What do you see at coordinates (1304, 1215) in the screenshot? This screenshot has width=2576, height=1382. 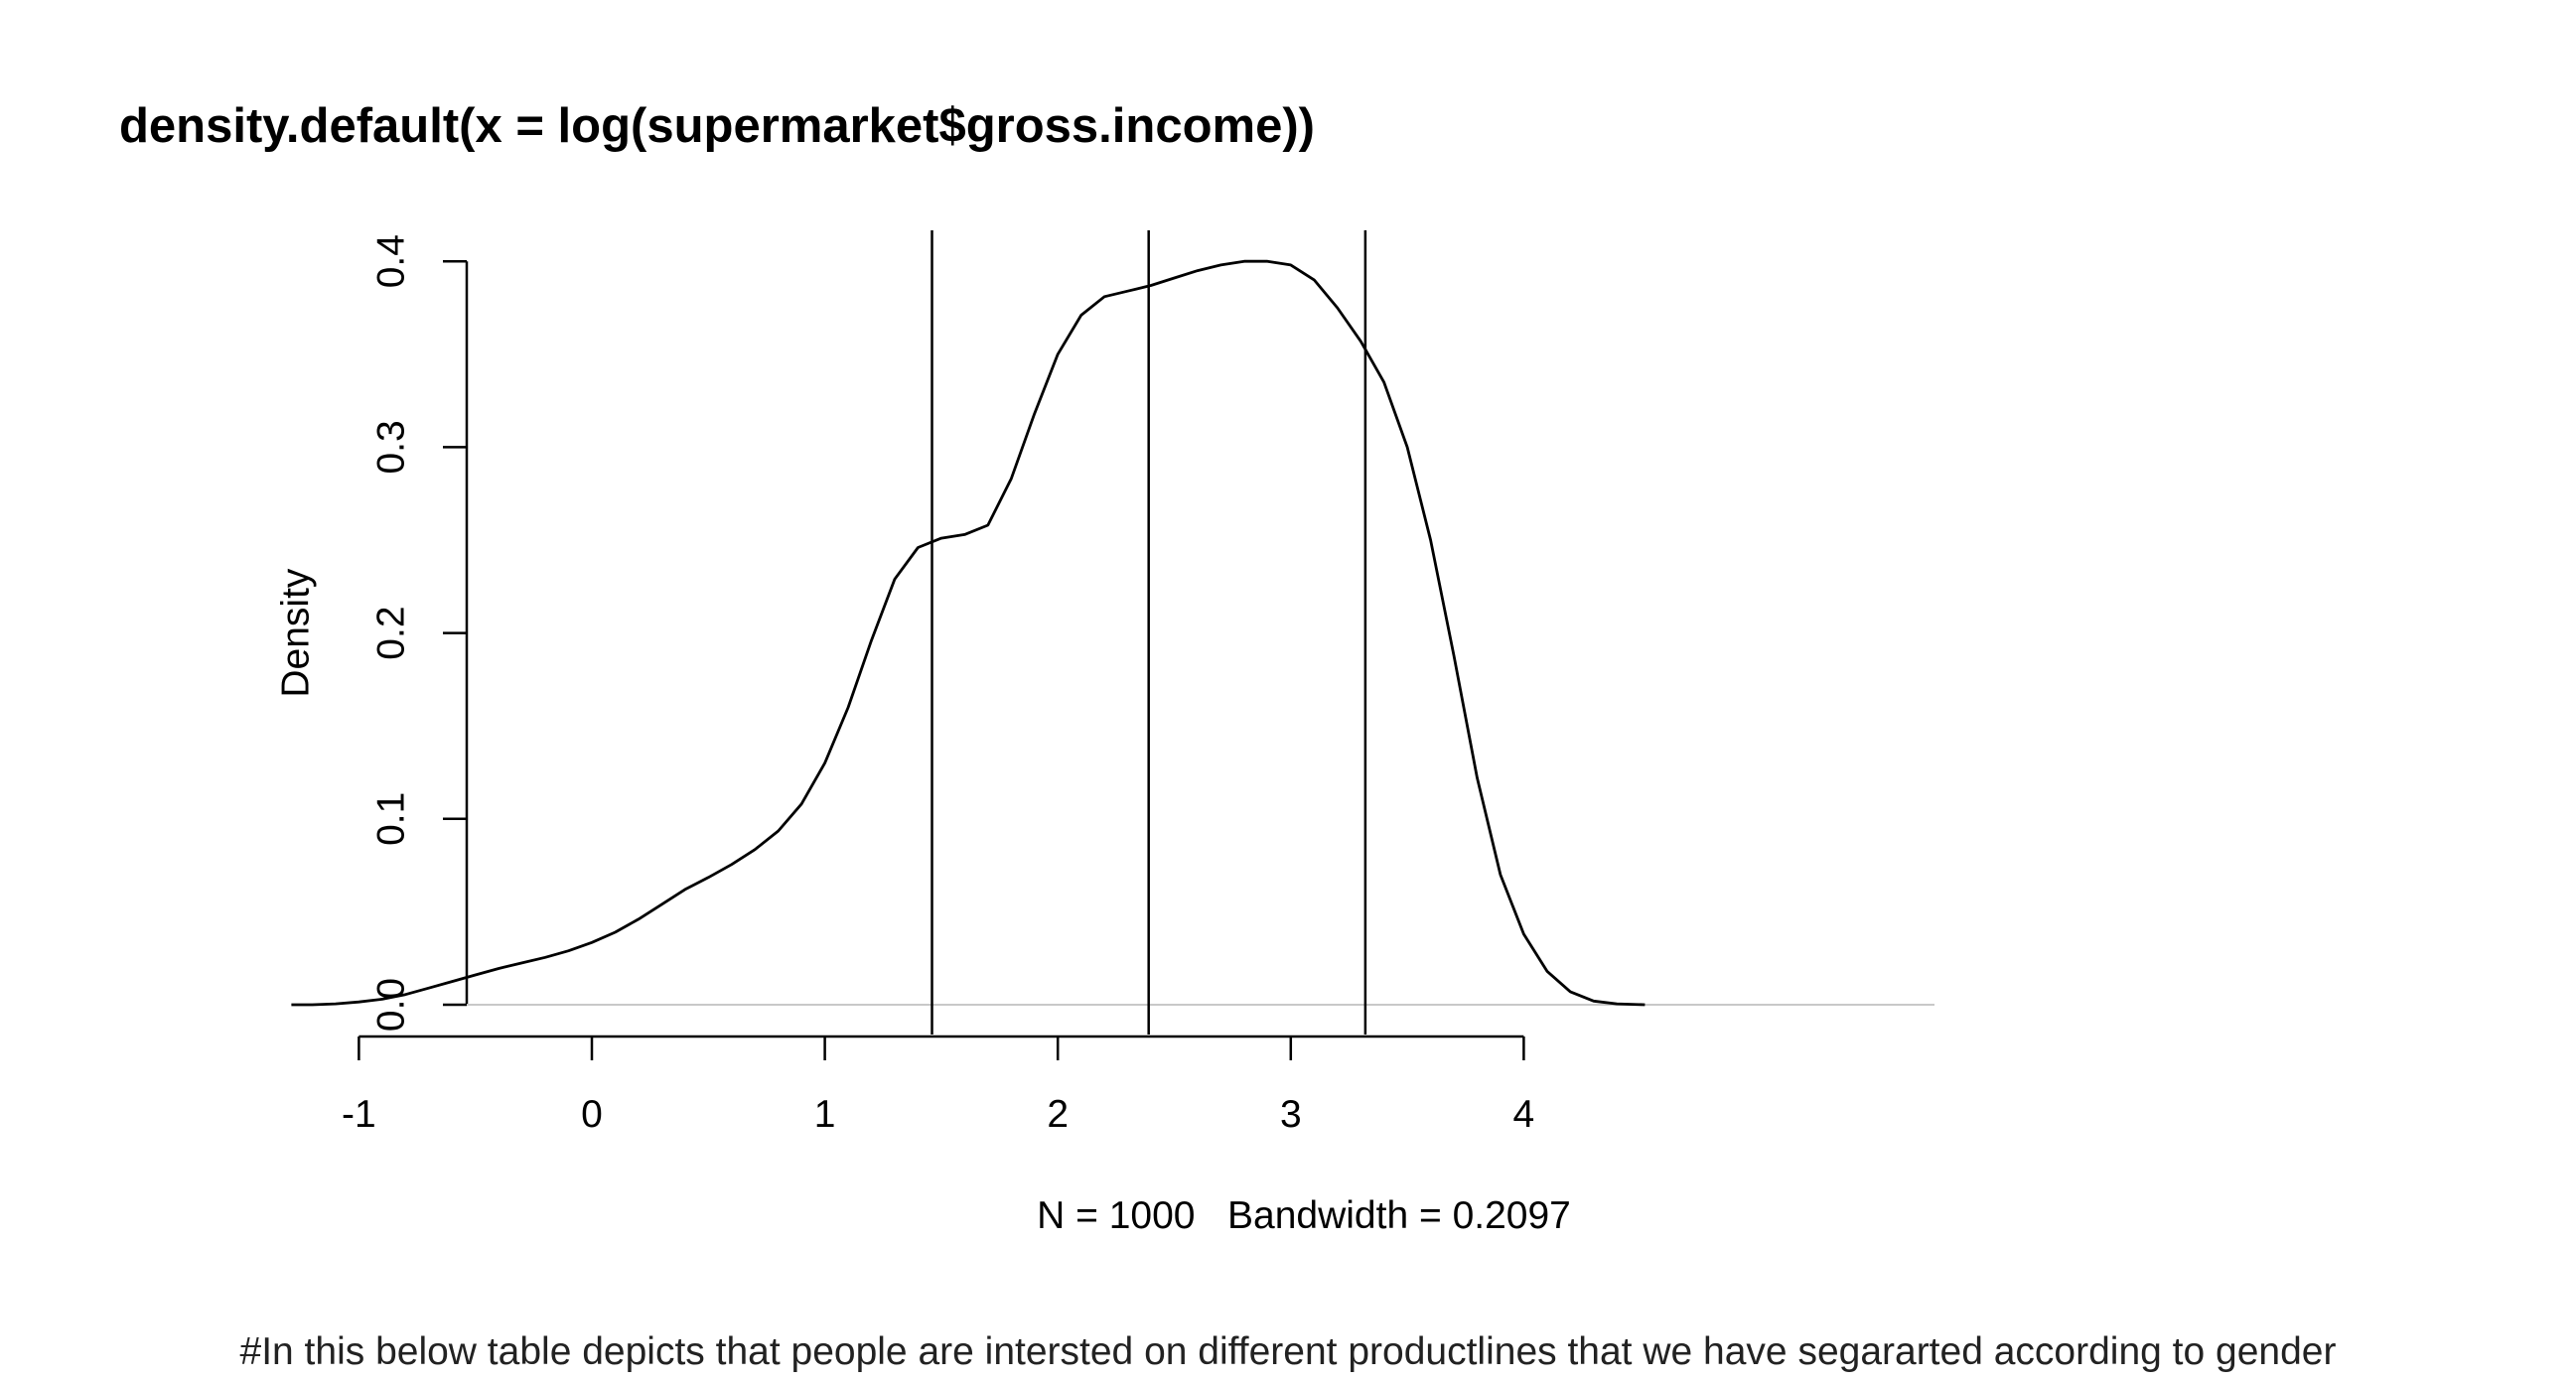 I see `x-axis-label: N = 1000 Bandwidth = 0.2097` at bounding box center [1304, 1215].